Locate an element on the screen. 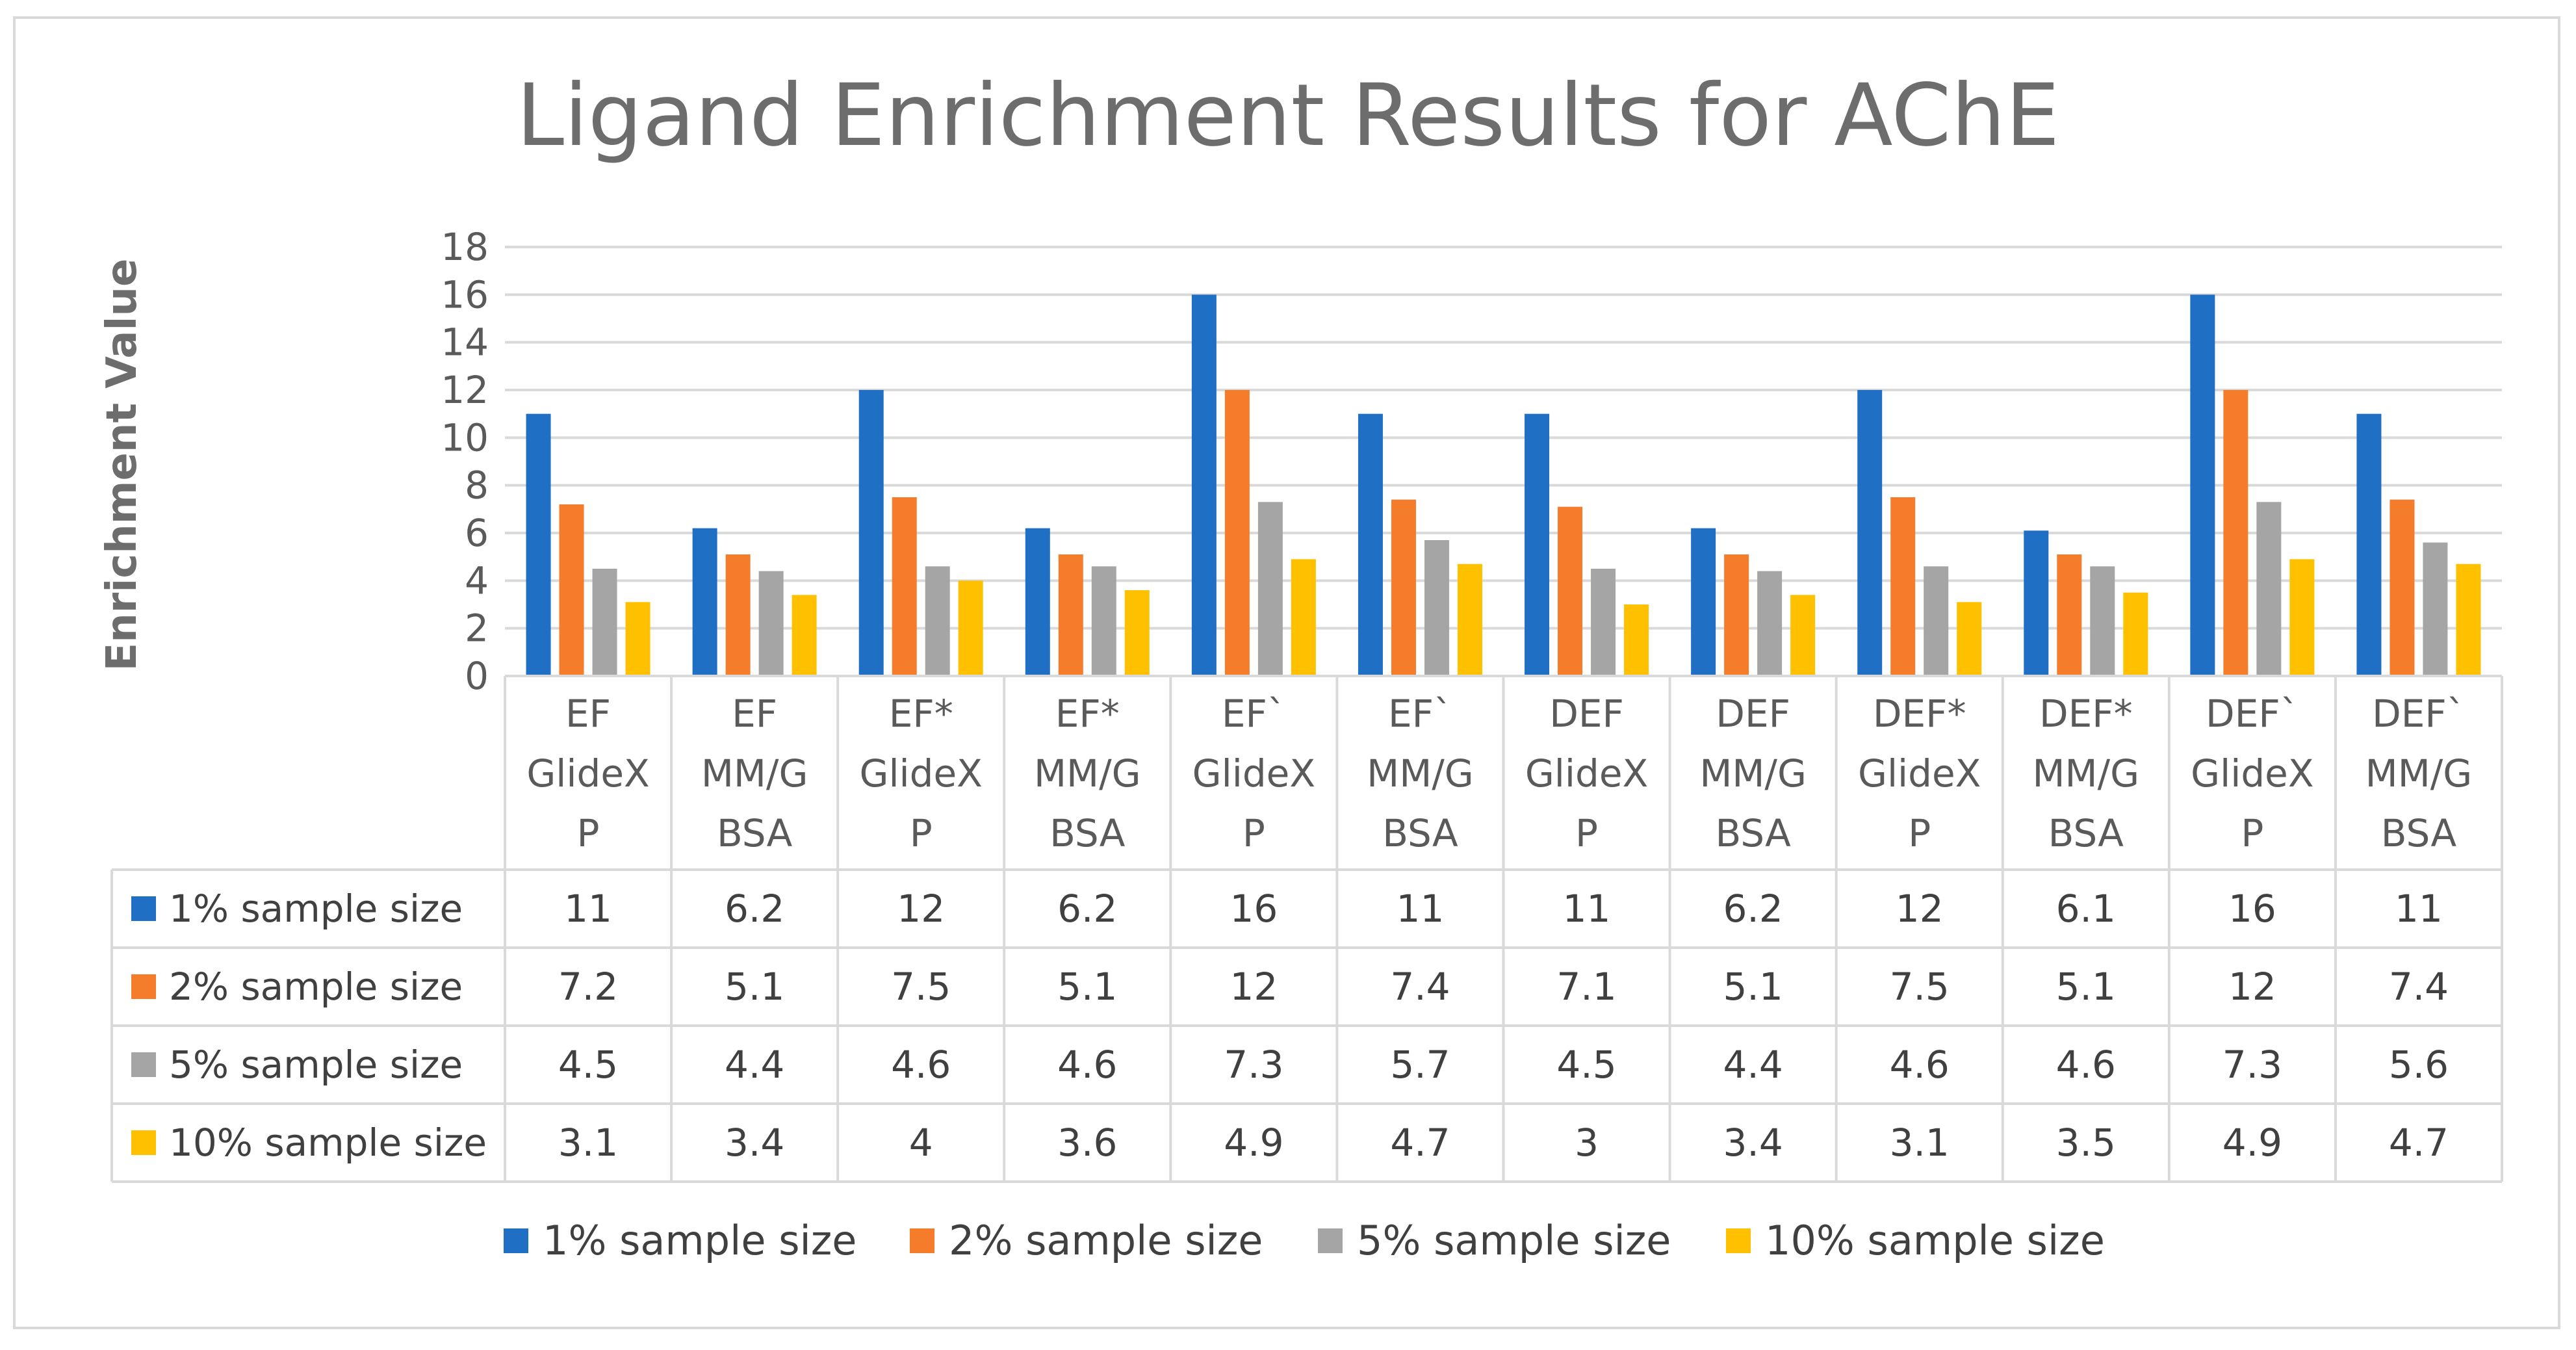 The height and width of the screenshot is (1350, 2576). data-label: 7.5 is located at coordinates (1920, 987).